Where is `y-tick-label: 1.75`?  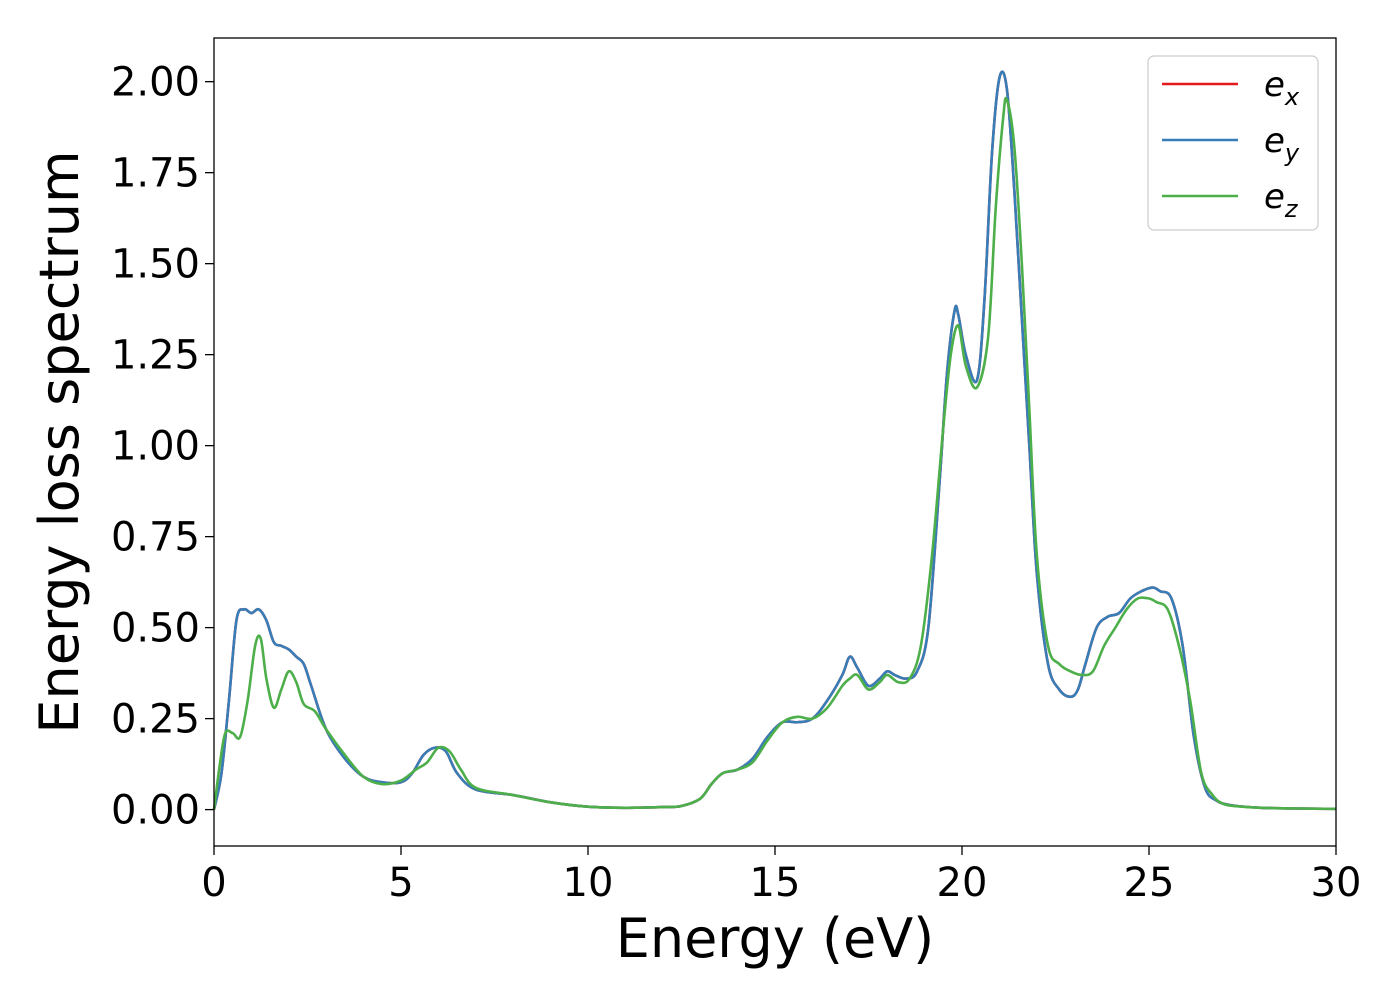 y-tick-label: 1.75 is located at coordinates (155, 174).